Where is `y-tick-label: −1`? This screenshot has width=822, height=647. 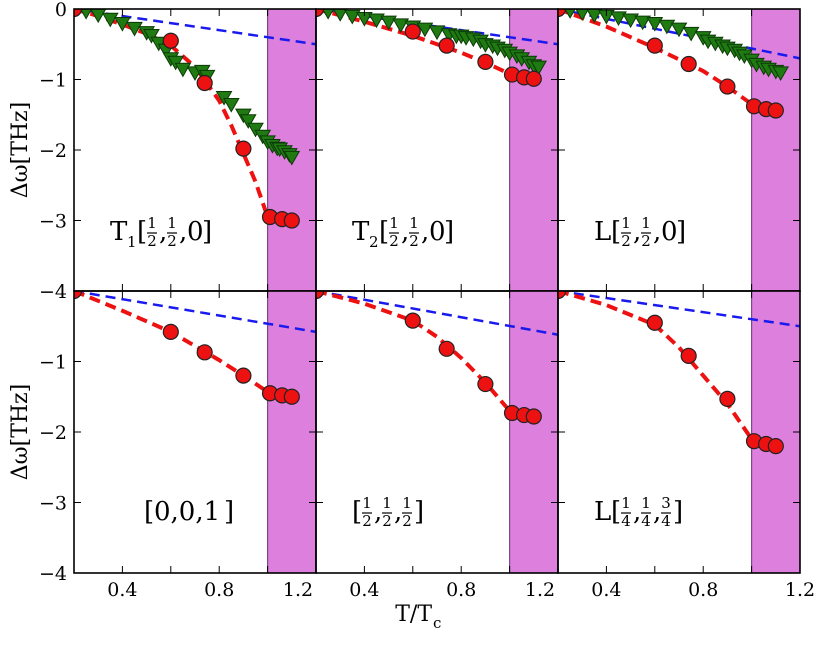 y-tick-label: −1 is located at coordinates (53, 81).